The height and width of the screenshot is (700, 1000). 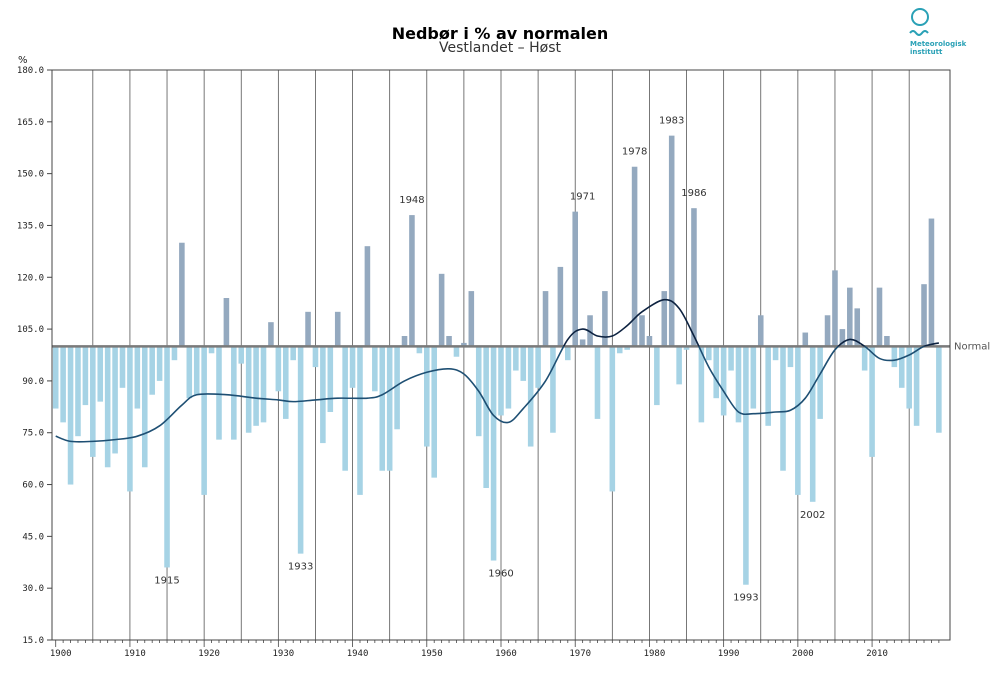 What do you see at coordinates (530, 396) in the screenshot?
I see `bar-1964` at bounding box center [530, 396].